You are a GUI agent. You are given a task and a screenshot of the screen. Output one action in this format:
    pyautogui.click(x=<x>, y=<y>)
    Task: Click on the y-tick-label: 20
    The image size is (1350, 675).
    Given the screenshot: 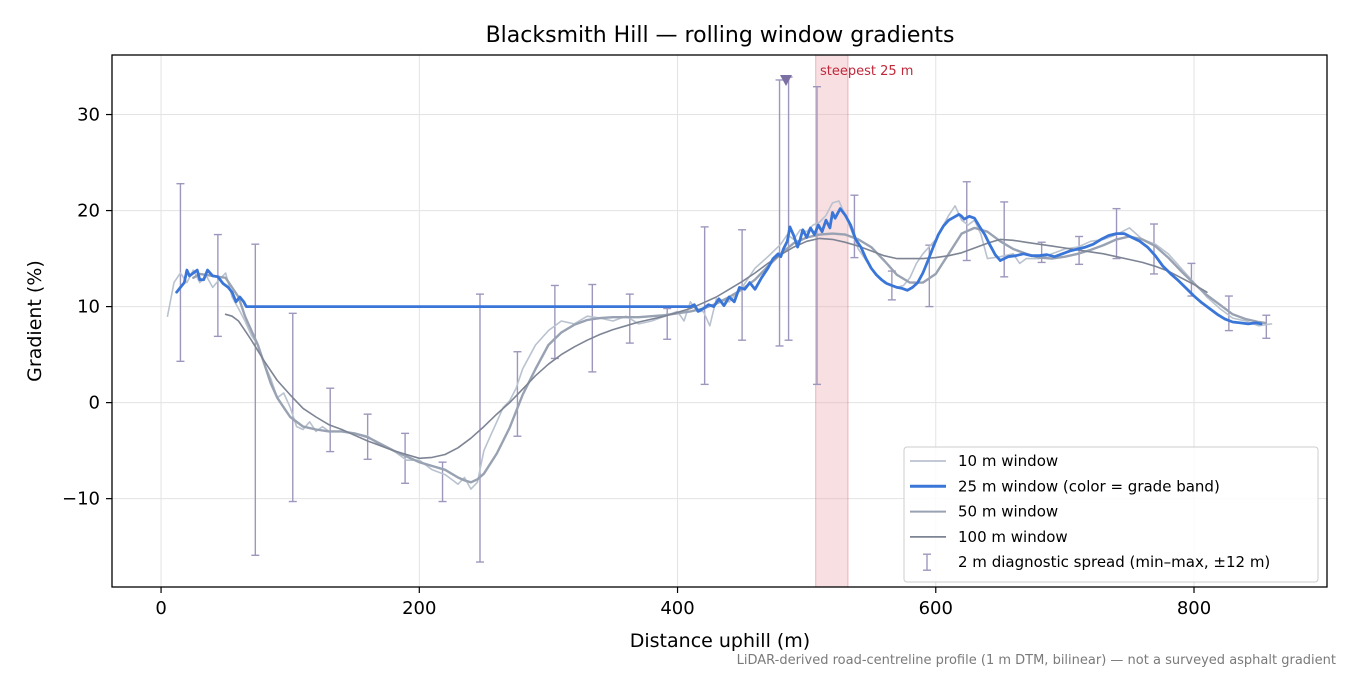 What is the action you would take?
    pyautogui.click(x=88, y=211)
    